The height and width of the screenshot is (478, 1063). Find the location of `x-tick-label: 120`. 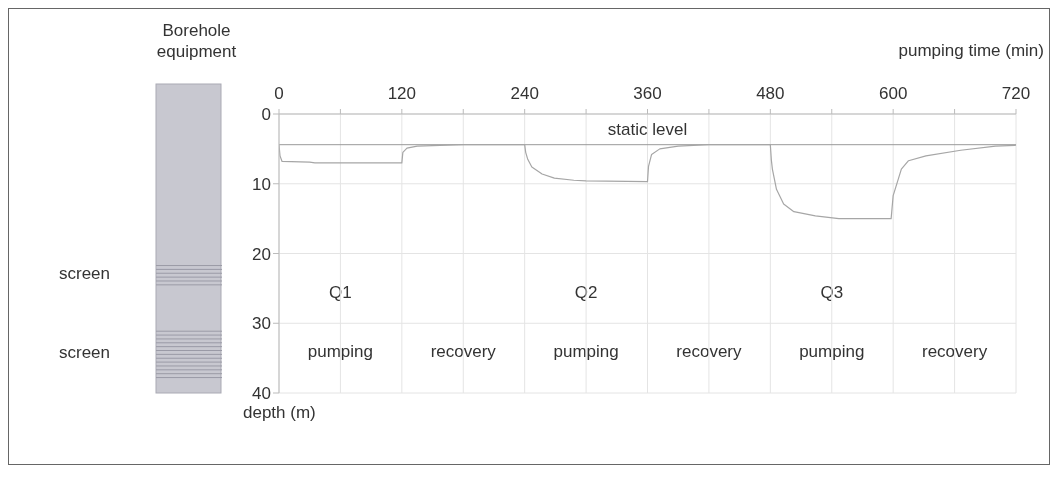

x-tick-label: 120 is located at coordinates (402, 93).